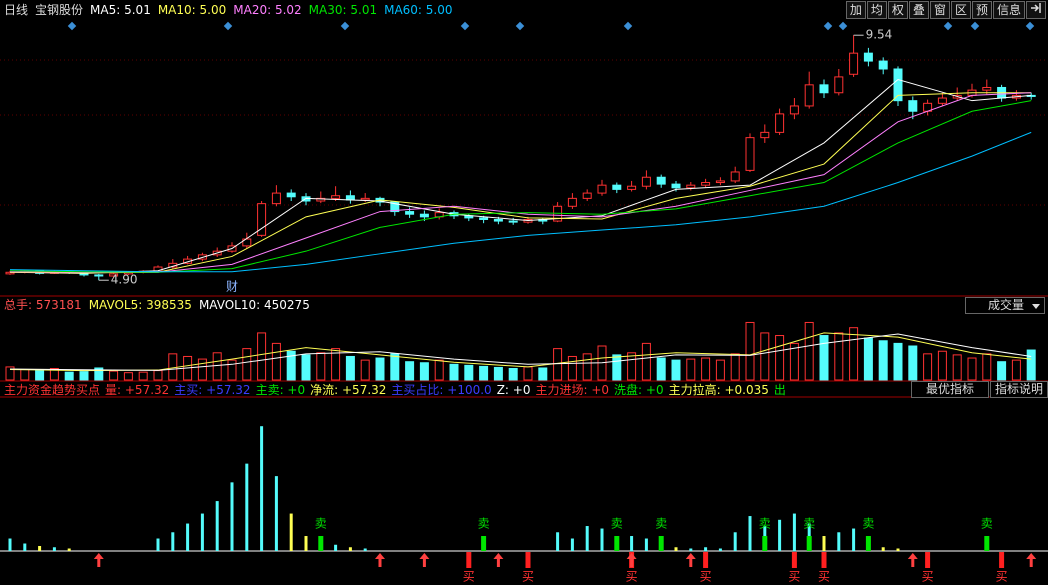 This screenshot has height=585, width=1048. What do you see at coordinates (267, 10) in the screenshot?
I see `ma-readout: MA20: 5.02` at bounding box center [267, 10].